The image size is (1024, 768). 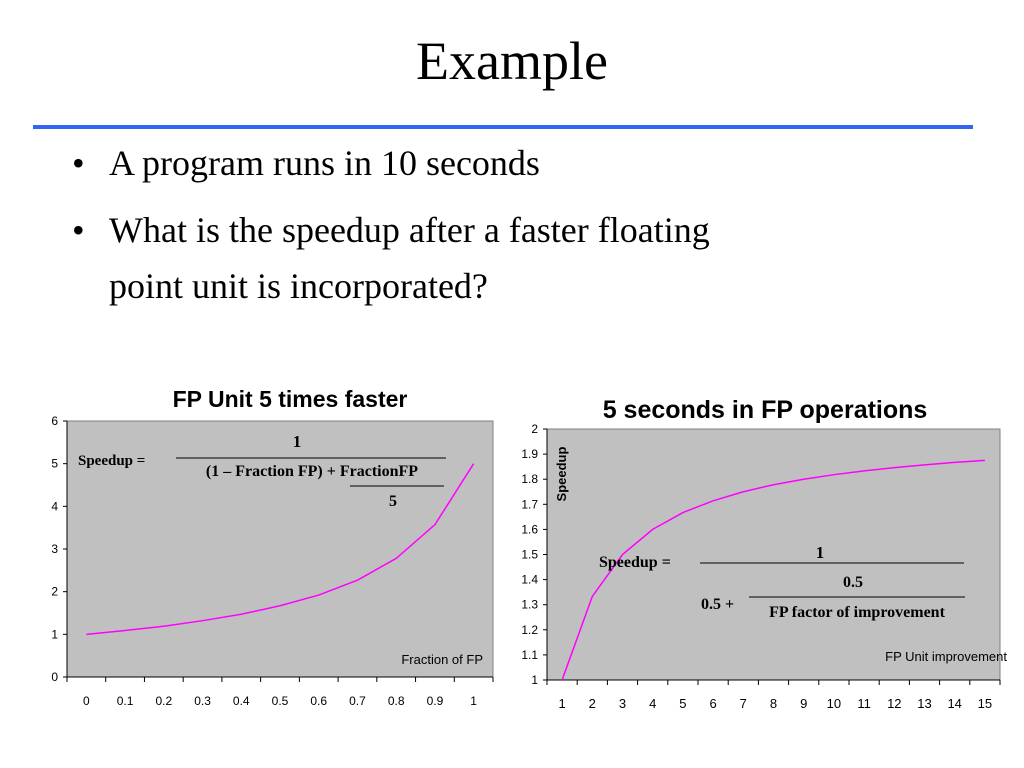 What do you see at coordinates (529, 580) in the screenshot?
I see `y-tick-label: 1.4` at bounding box center [529, 580].